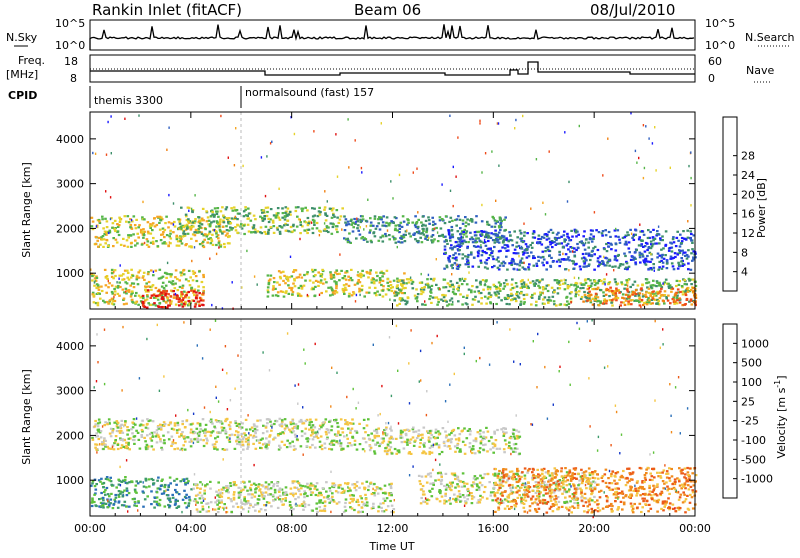  I want to click on colorbar-tick-label: 12, so click(748, 233).